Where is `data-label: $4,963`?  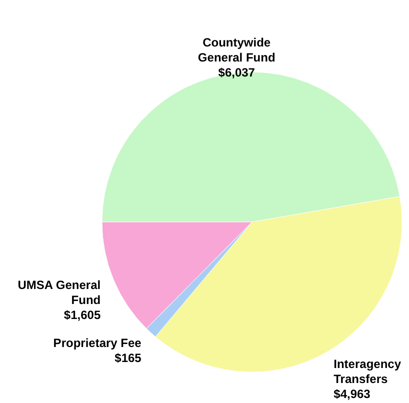 data-label: $4,963 is located at coordinates (352, 394).